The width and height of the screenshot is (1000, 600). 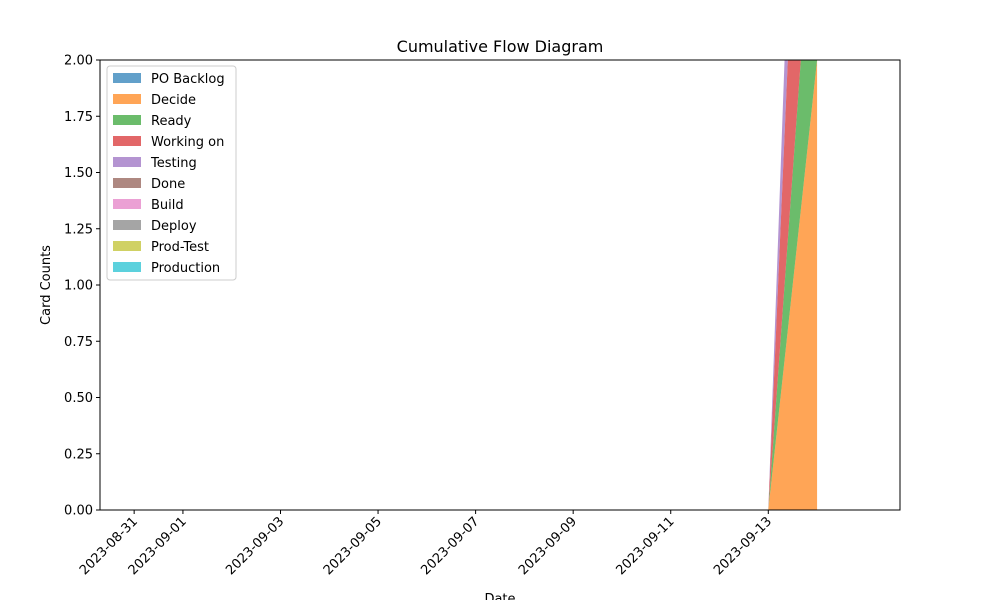 I want to click on legend-label: Production, so click(x=185, y=268).